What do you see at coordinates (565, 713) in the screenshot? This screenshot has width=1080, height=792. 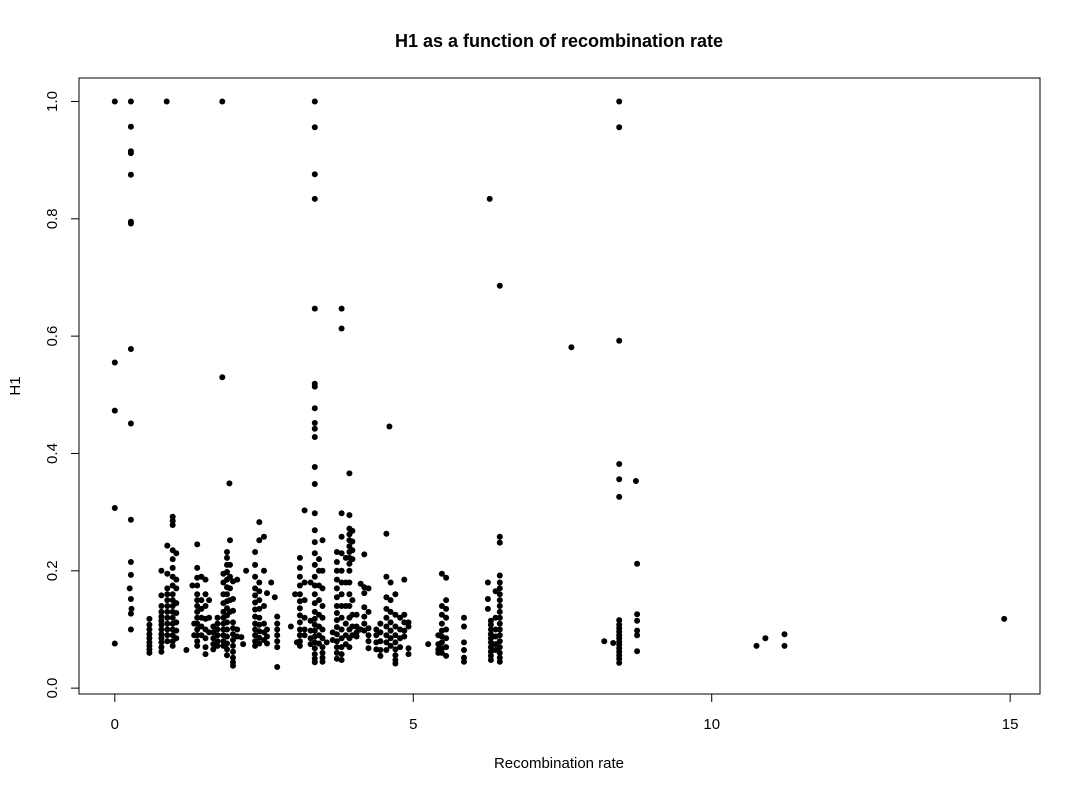 I see `x-axis: 0 5 10 15` at bounding box center [565, 713].